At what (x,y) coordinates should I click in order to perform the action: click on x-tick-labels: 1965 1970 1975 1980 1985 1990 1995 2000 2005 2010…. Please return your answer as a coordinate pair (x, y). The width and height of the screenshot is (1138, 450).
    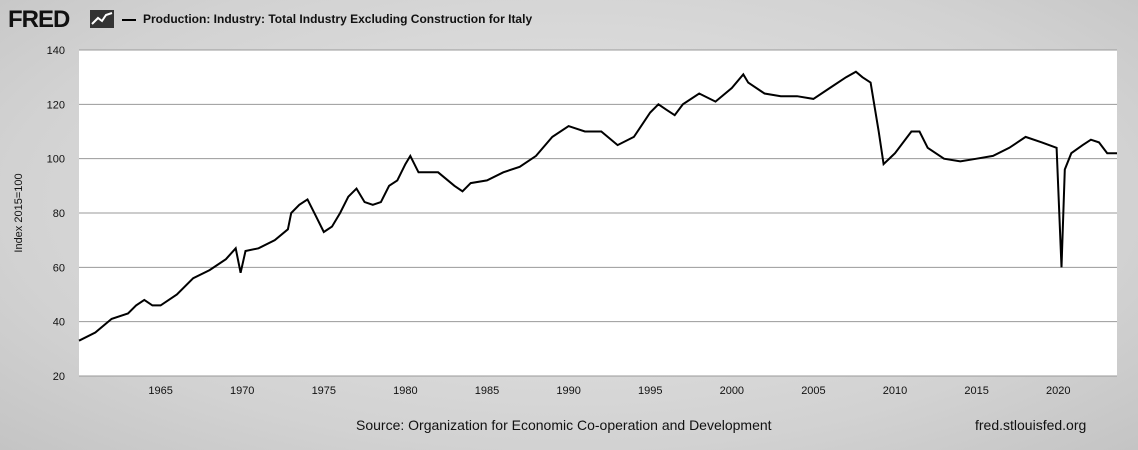
    Looking at the image, I should click on (609, 391).